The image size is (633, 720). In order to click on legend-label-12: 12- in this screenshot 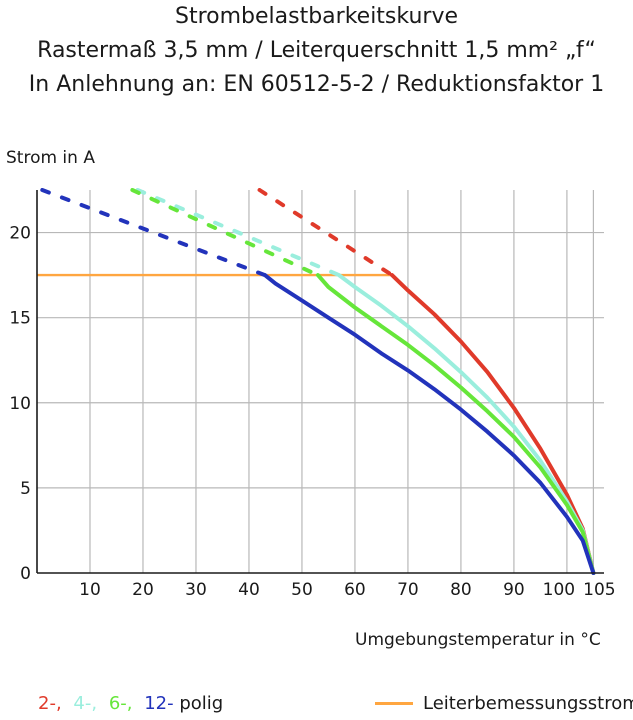, I will do `click(159, 703)`.